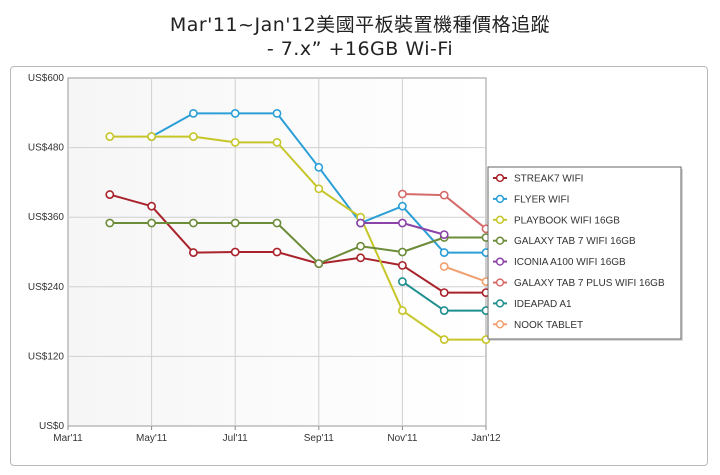  What do you see at coordinates (570, 262) in the screenshot?
I see `legend-label: ICONIA A100 WIFI 16GB` at bounding box center [570, 262].